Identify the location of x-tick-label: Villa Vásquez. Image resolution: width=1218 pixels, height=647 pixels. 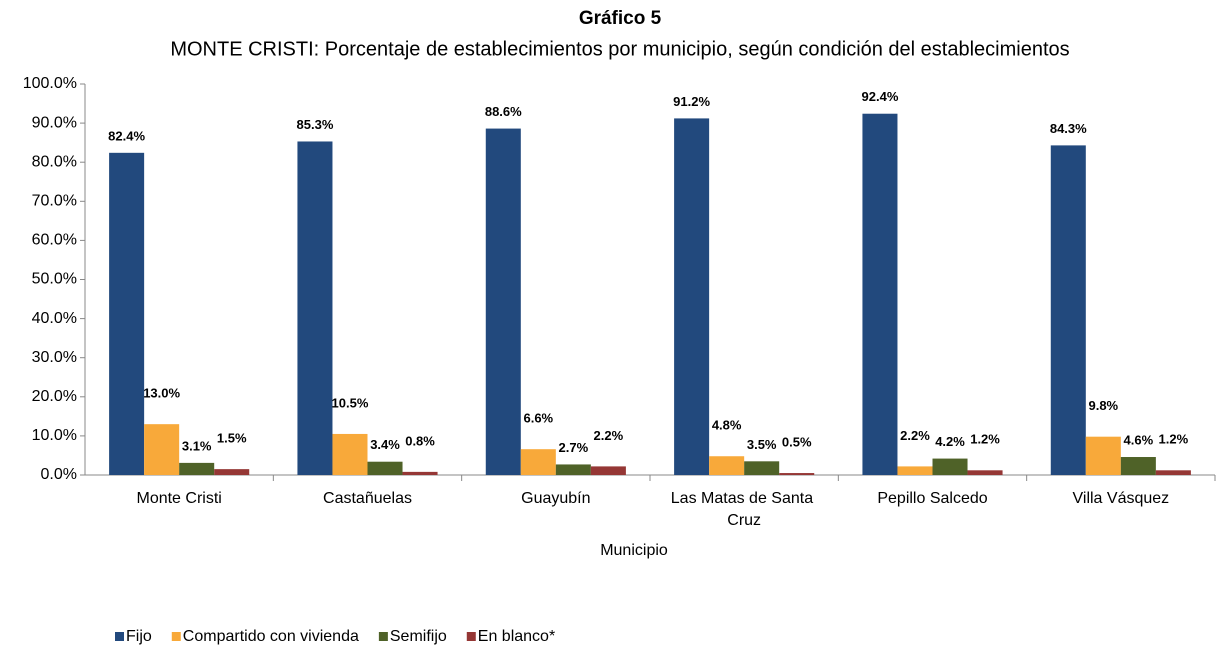
(1121, 498).